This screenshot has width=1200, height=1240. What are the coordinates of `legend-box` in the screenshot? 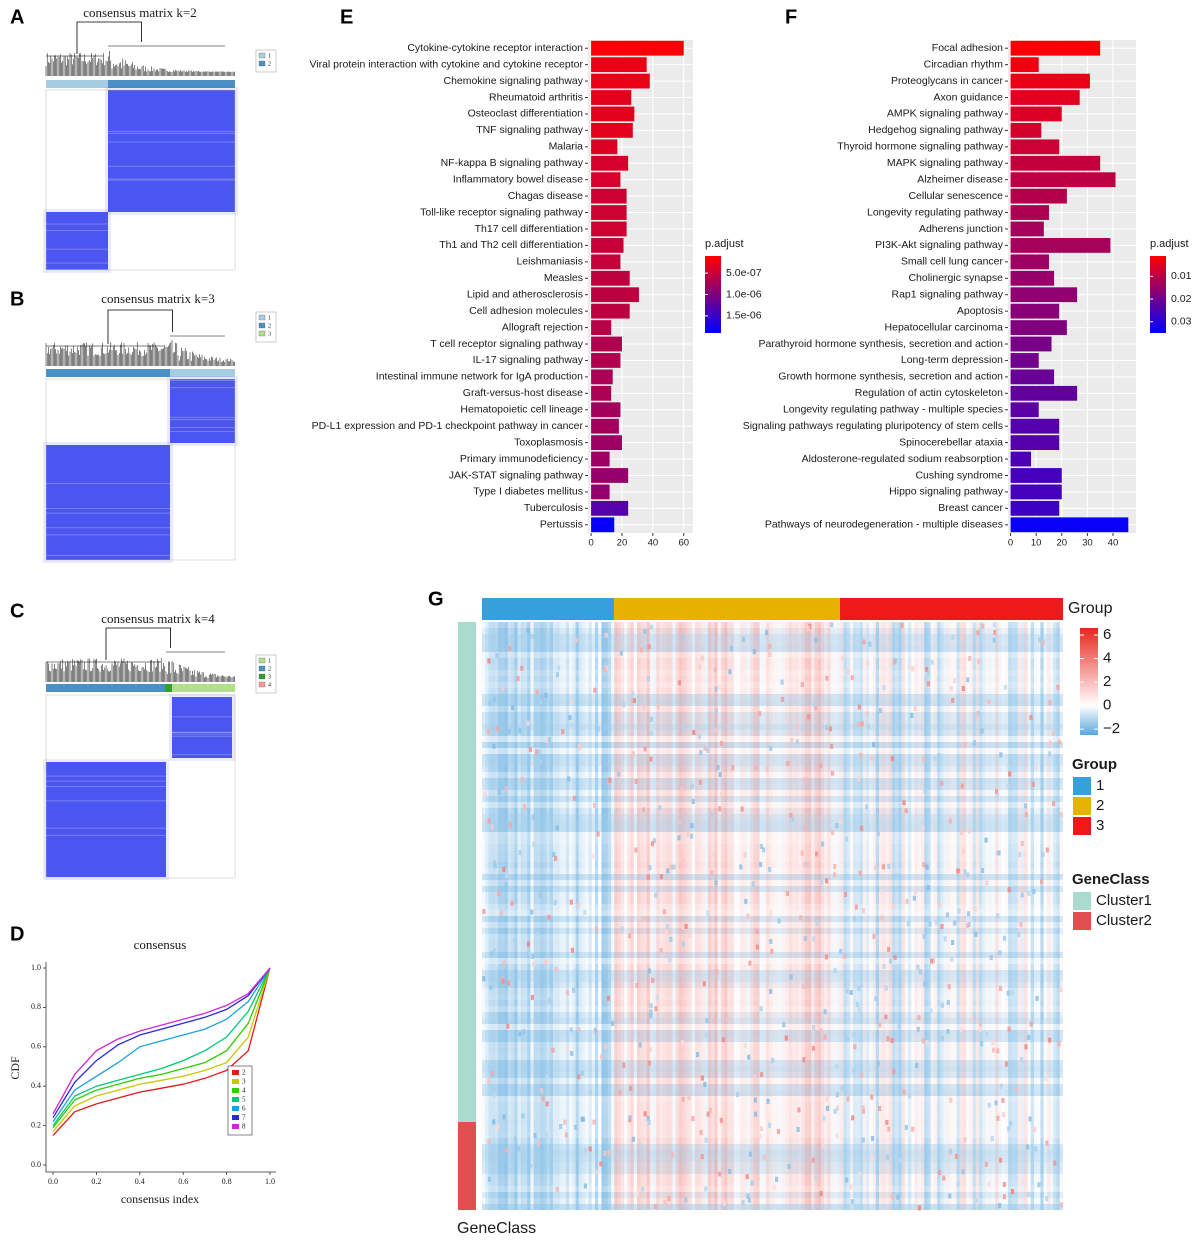 It's located at (240, 1100).